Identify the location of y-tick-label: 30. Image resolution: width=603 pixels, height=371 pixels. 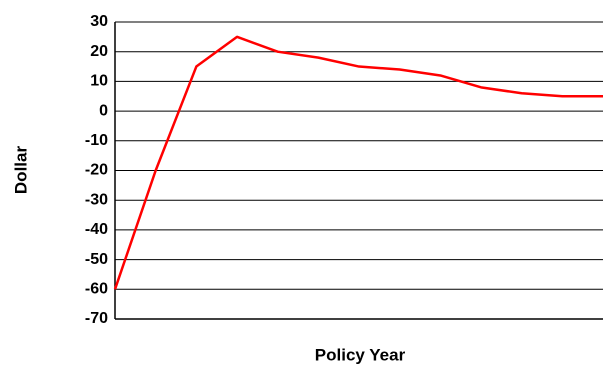
(99, 21).